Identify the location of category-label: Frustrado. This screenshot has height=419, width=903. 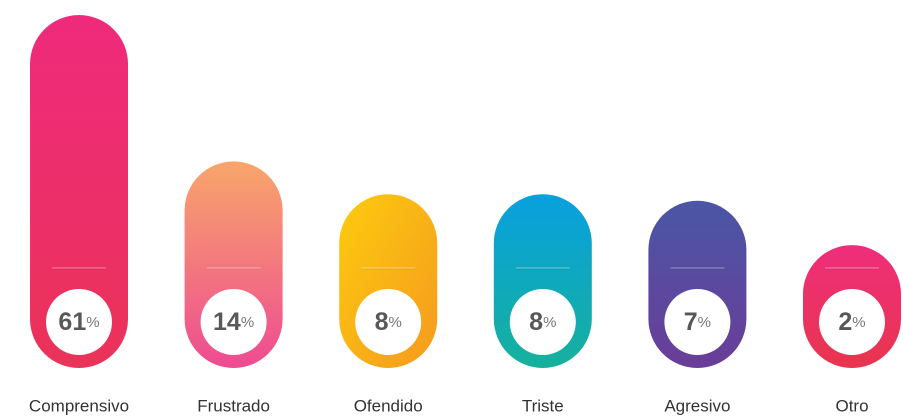
(233, 405).